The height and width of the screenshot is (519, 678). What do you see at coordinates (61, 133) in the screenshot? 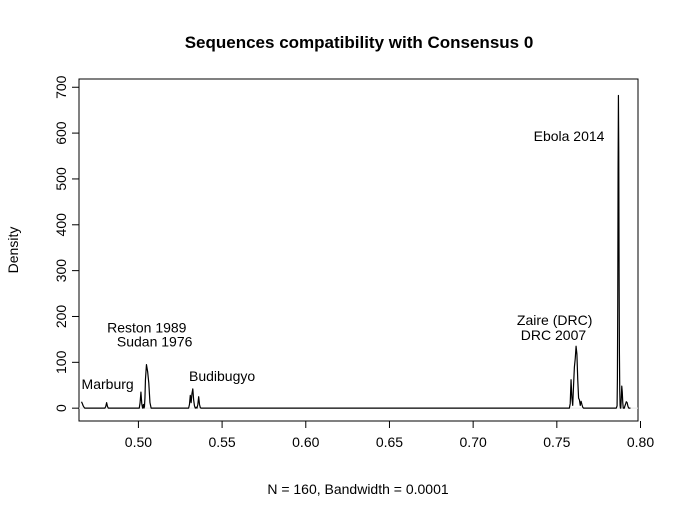
I see `y-tick-label: 600` at bounding box center [61, 133].